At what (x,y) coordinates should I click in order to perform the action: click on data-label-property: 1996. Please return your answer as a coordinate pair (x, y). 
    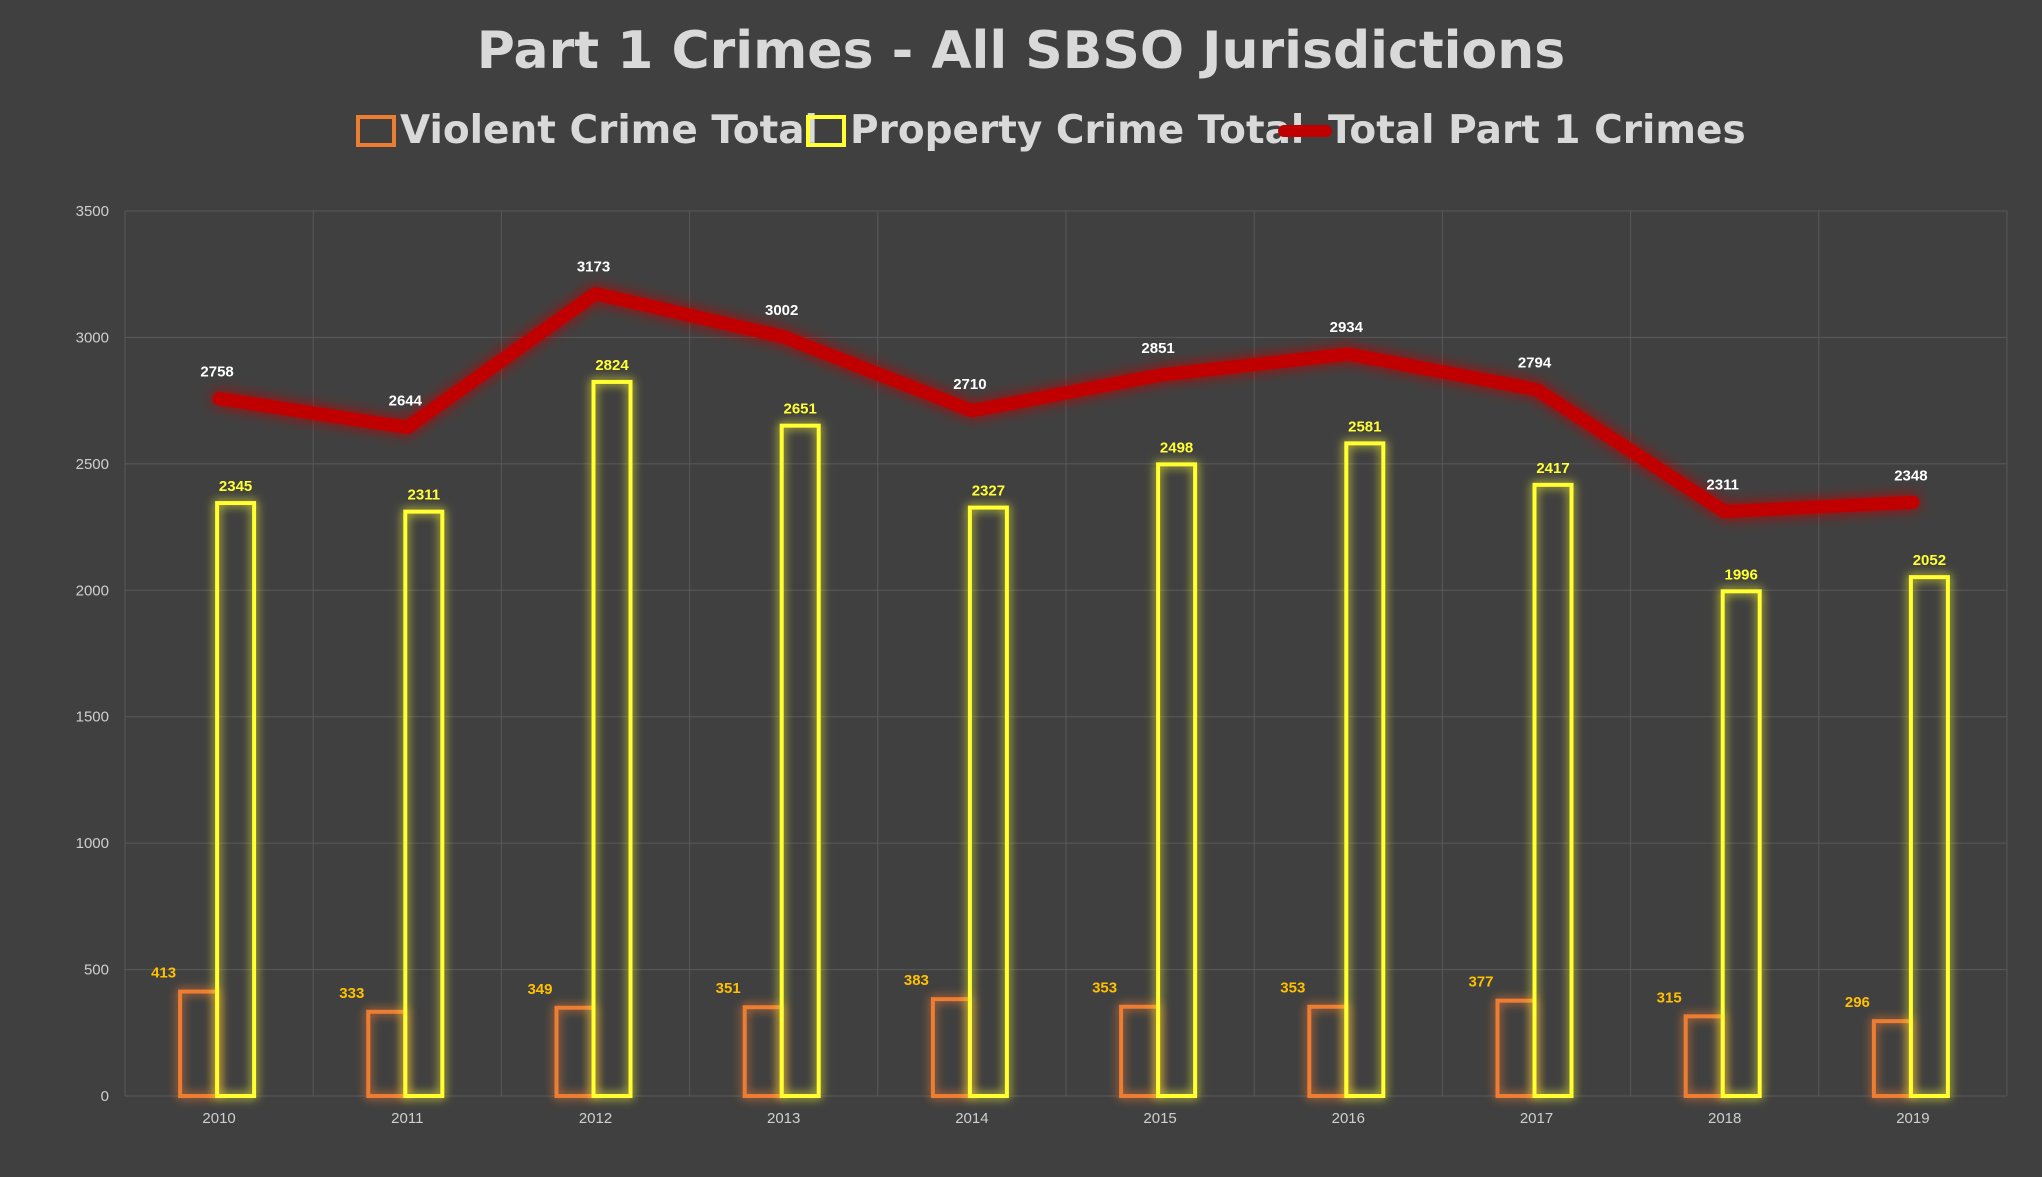
    Looking at the image, I should click on (1741, 574).